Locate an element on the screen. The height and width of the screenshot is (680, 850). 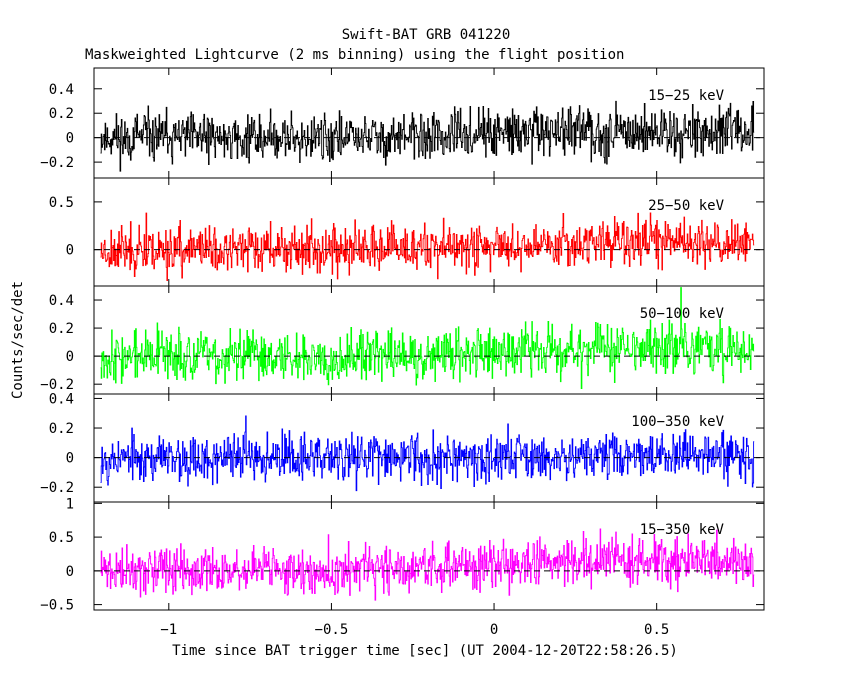
y-tick-label: −0.5 is located at coordinates (57, 606).